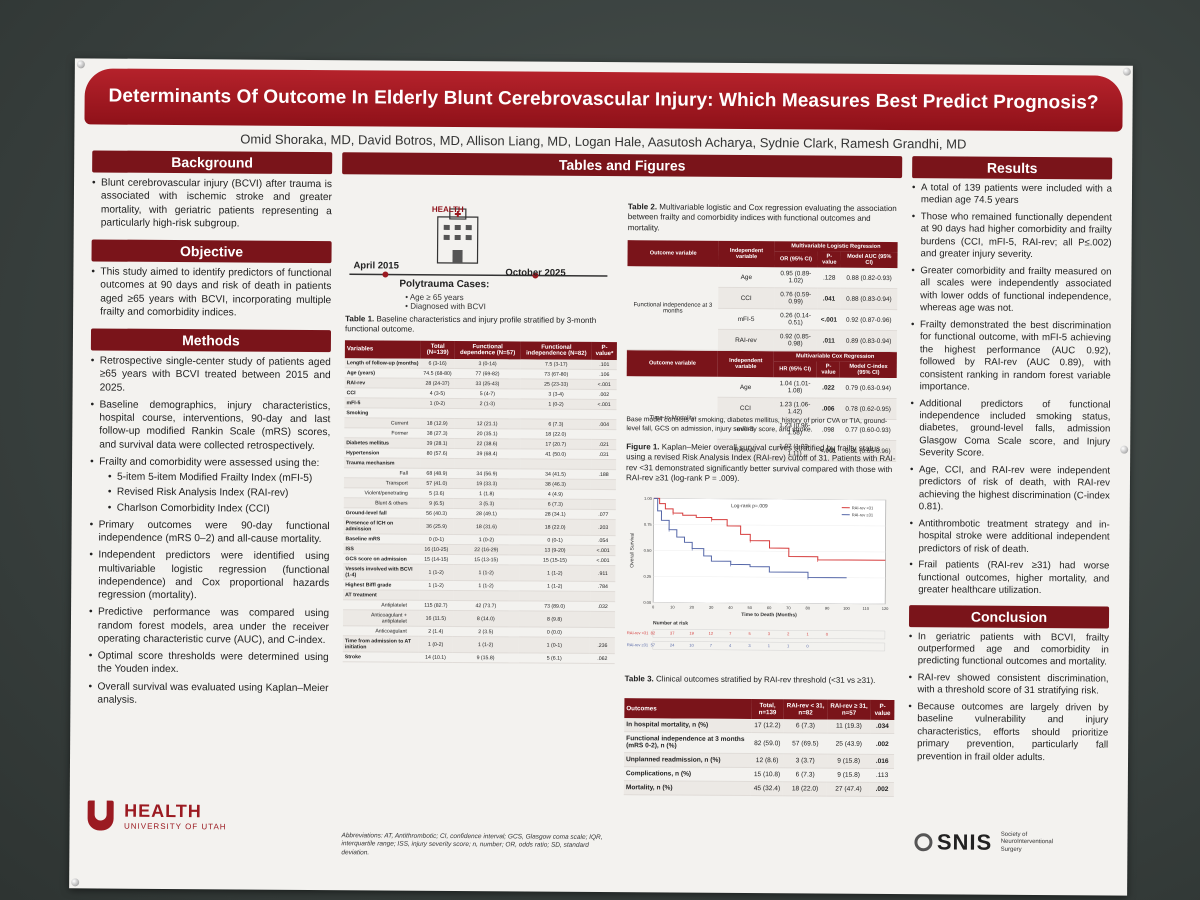  I want to click on results-heading: Results, so click(1012, 168).